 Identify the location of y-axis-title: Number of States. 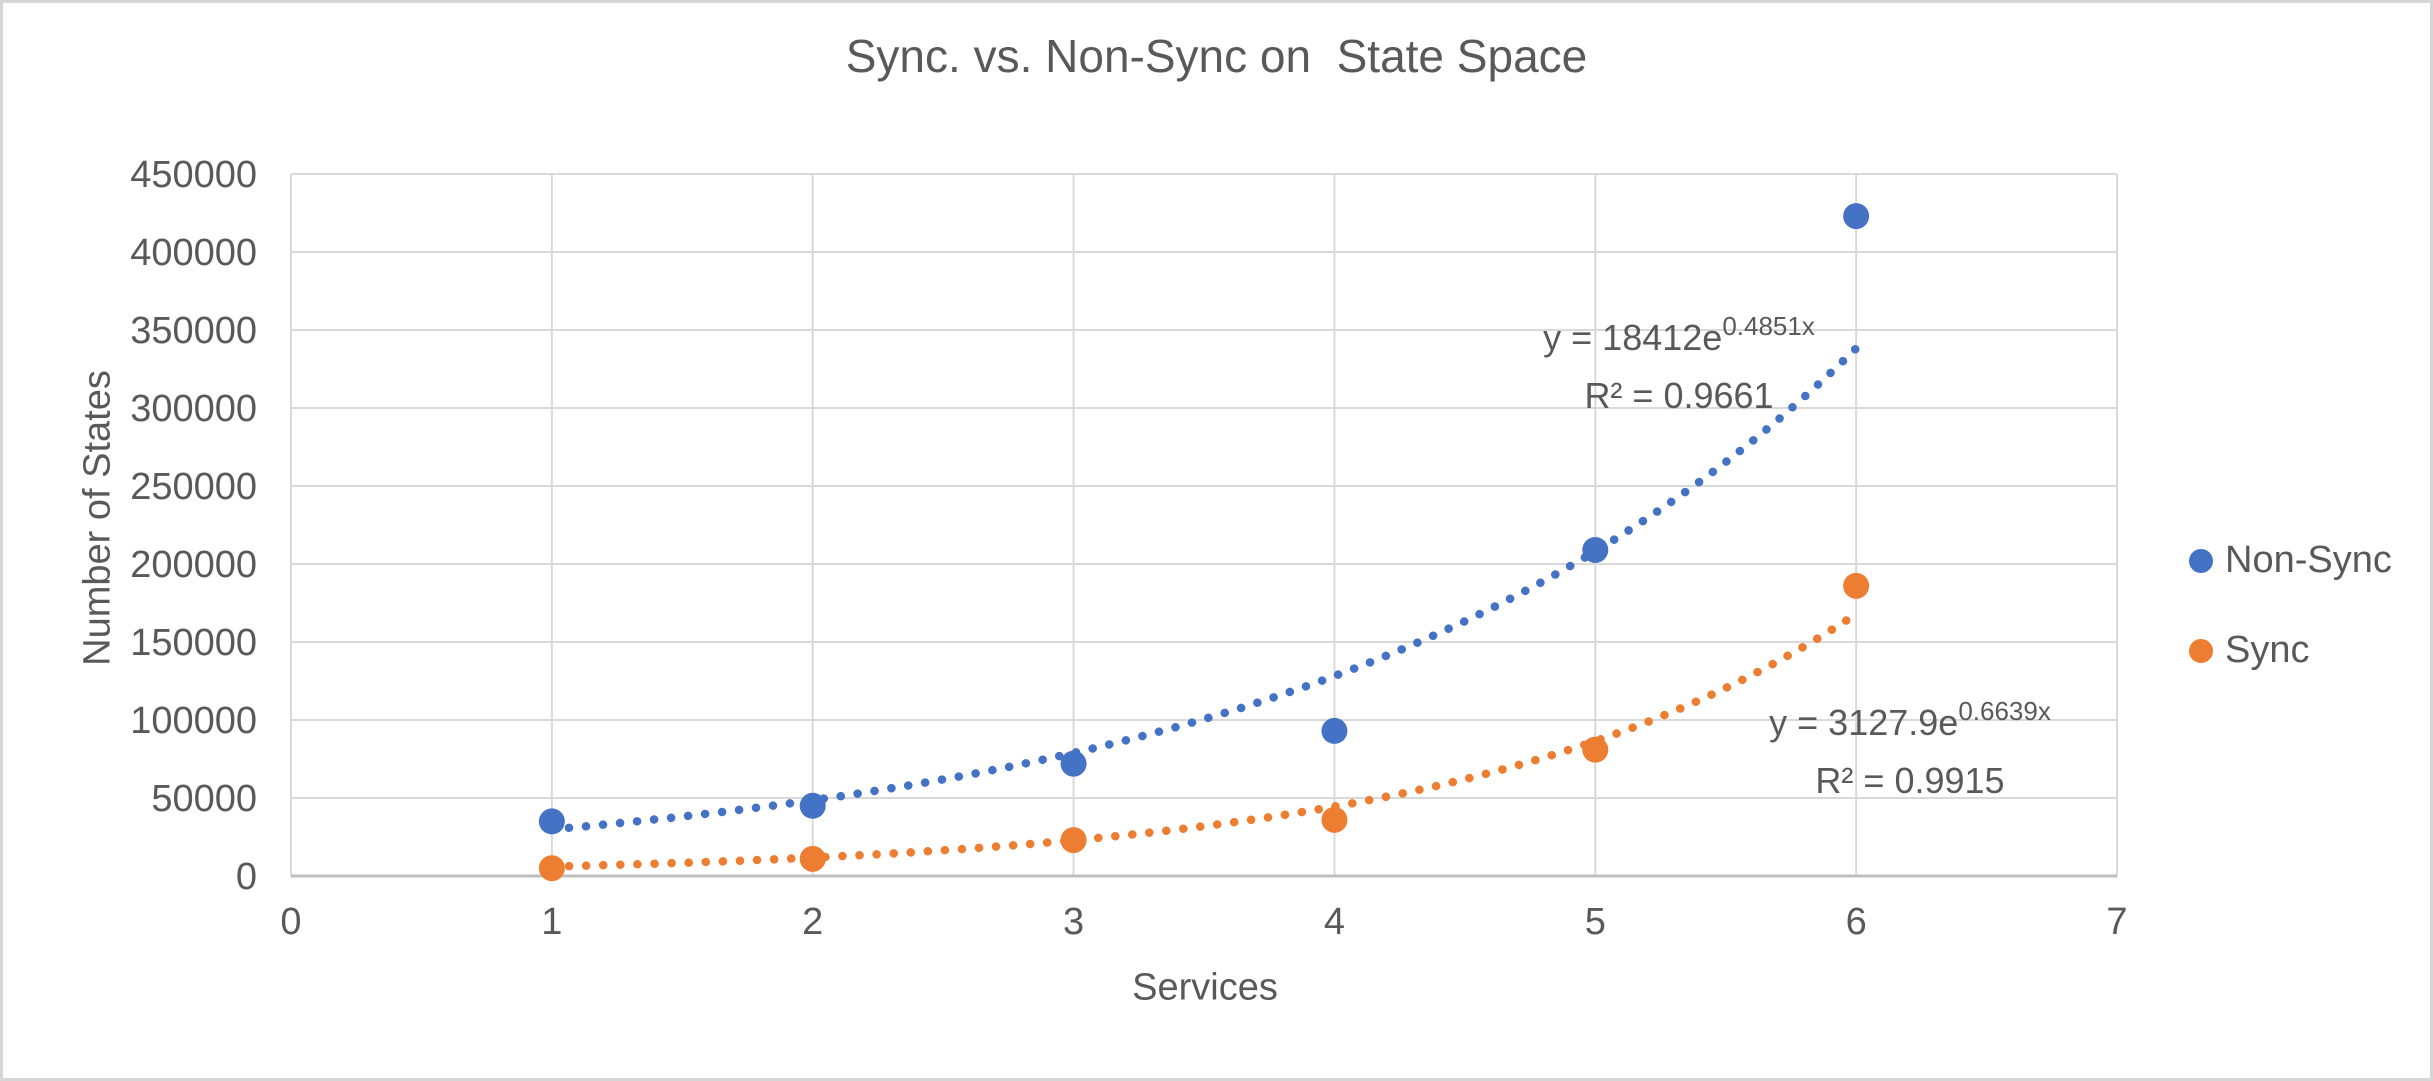
(97, 518).